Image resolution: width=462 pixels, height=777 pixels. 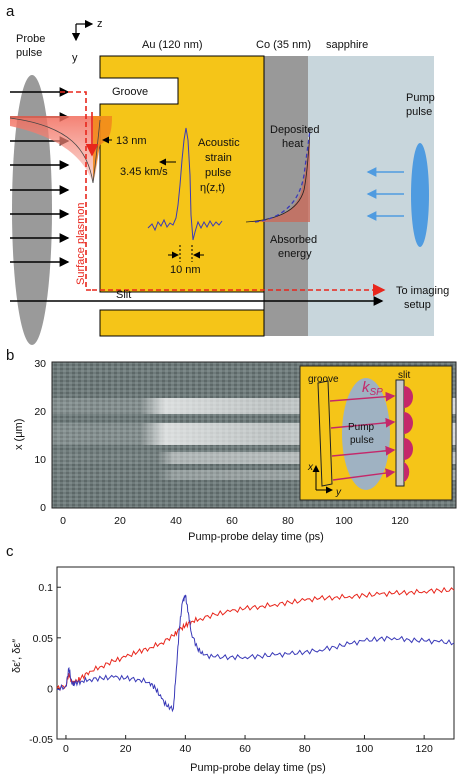 What do you see at coordinates (362, 440) in the screenshot?
I see `inset-pump-label-2: pulse` at bounding box center [362, 440].